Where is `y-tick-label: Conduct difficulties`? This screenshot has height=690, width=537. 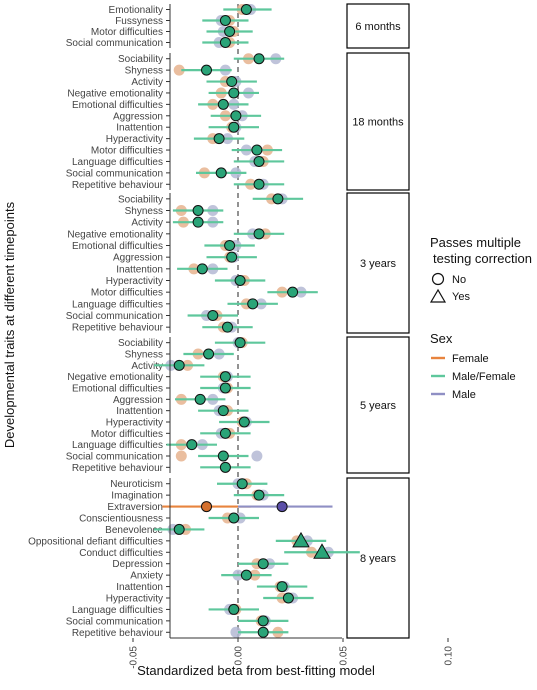
y-tick-label: Conduct difficulties is located at coordinates (121, 553).